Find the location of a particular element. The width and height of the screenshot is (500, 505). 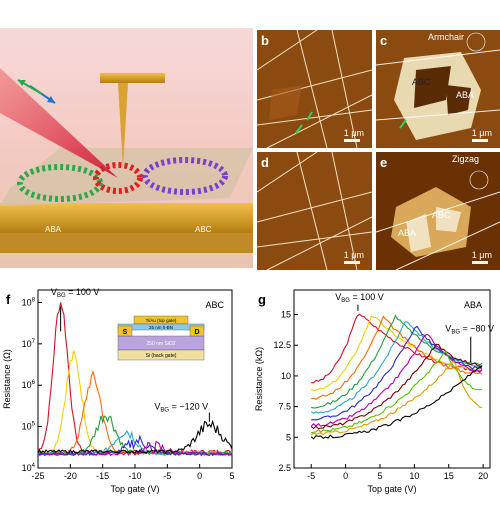

stack-label-aba: ABA is located at coordinates (53, 229).